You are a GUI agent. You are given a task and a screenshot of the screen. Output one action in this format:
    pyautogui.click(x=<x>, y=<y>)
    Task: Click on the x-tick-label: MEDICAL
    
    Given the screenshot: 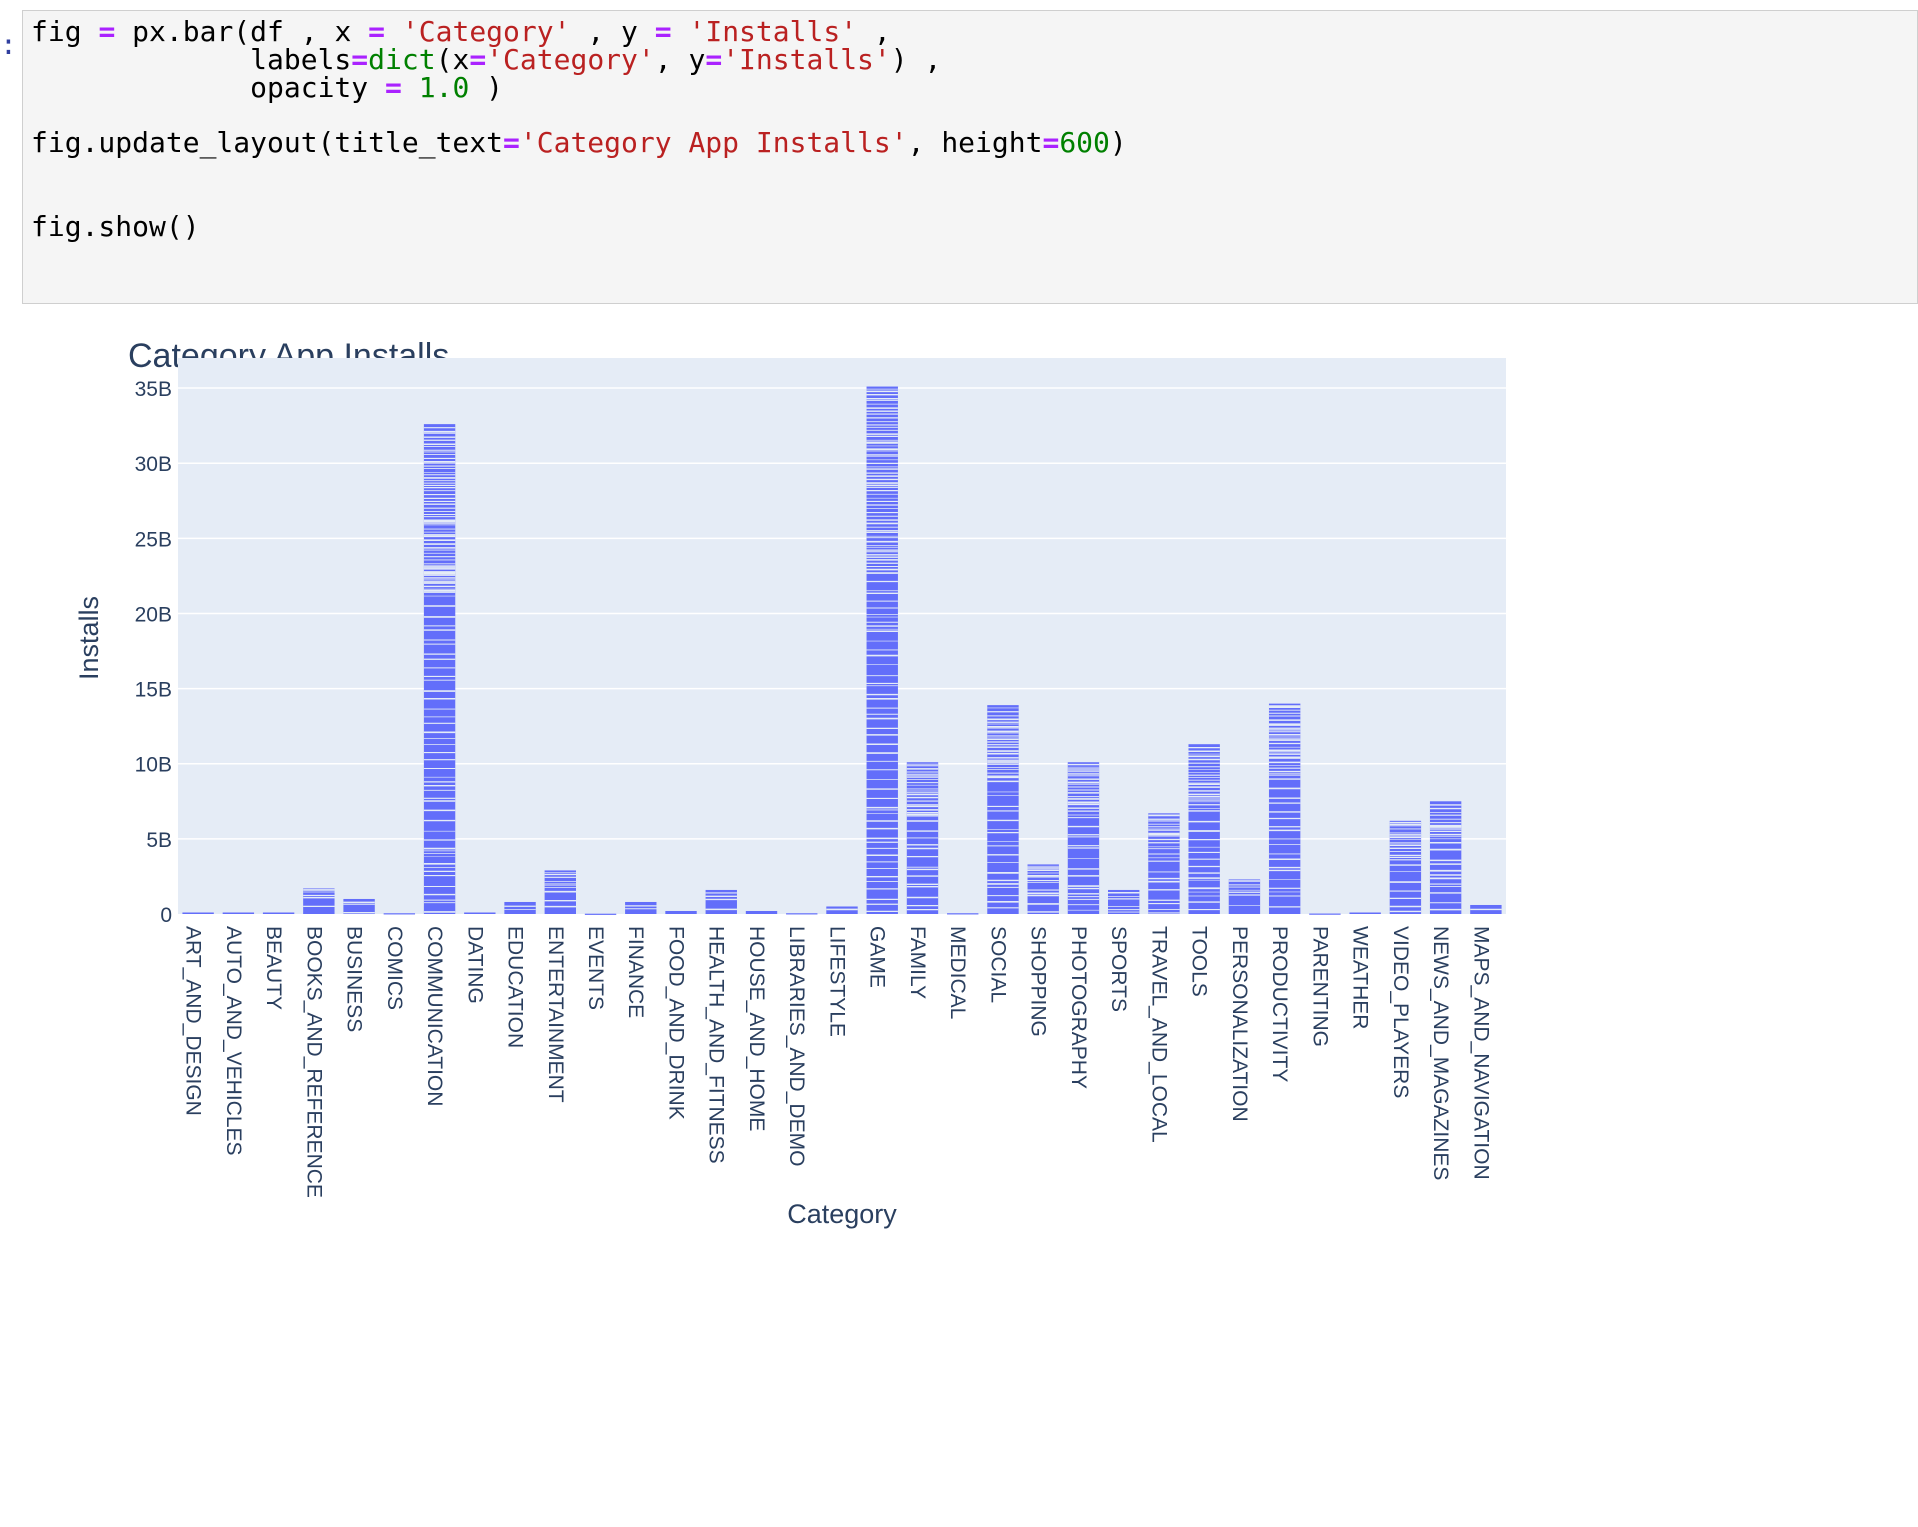 What is the action you would take?
    pyautogui.click(x=957, y=972)
    